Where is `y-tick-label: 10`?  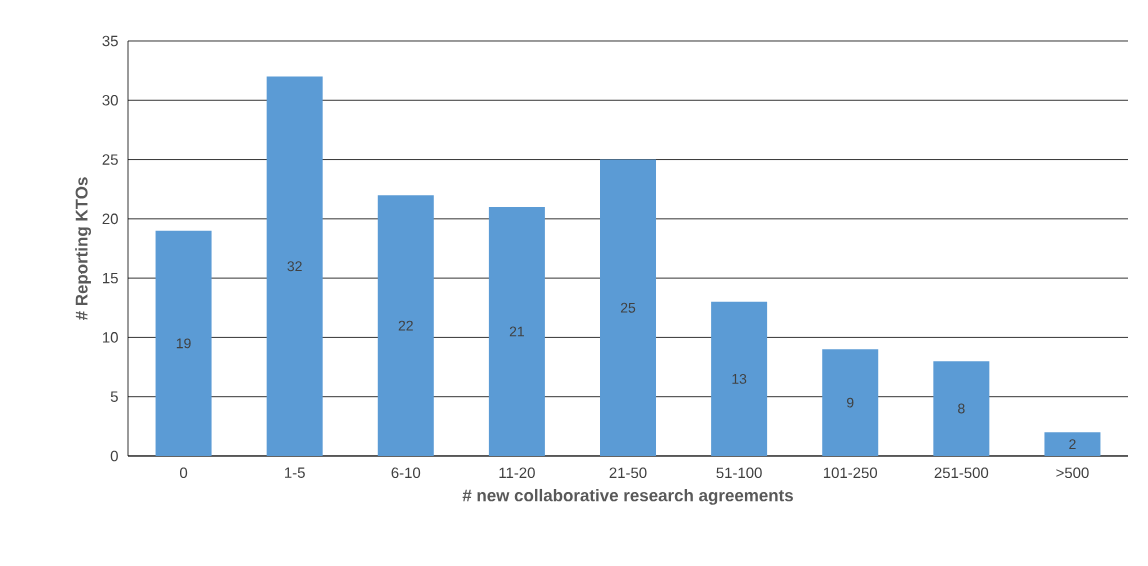 y-tick-label: 10 is located at coordinates (110, 337).